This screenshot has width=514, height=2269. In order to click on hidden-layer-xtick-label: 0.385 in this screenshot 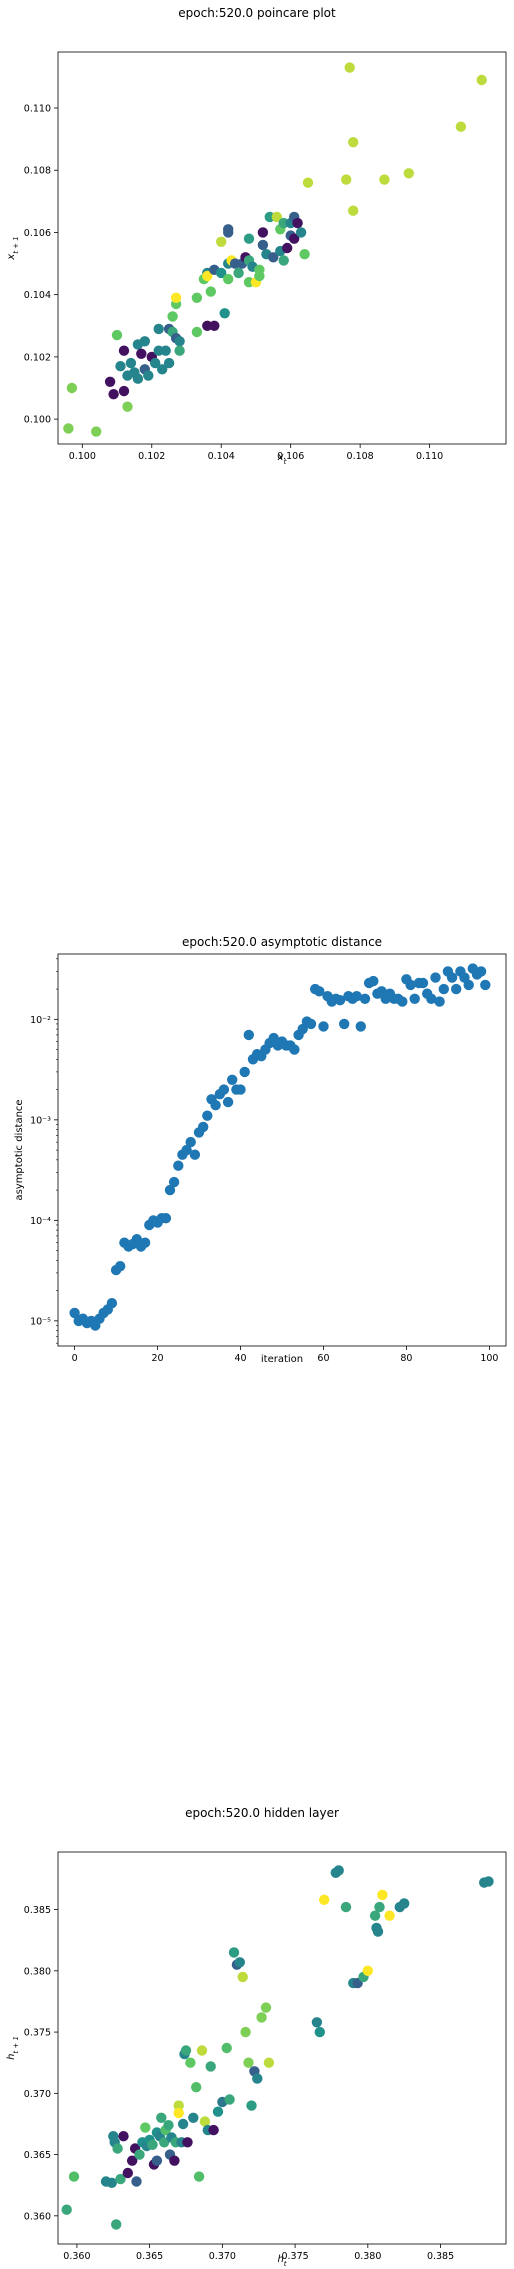, I will do `click(440, 2256)`.